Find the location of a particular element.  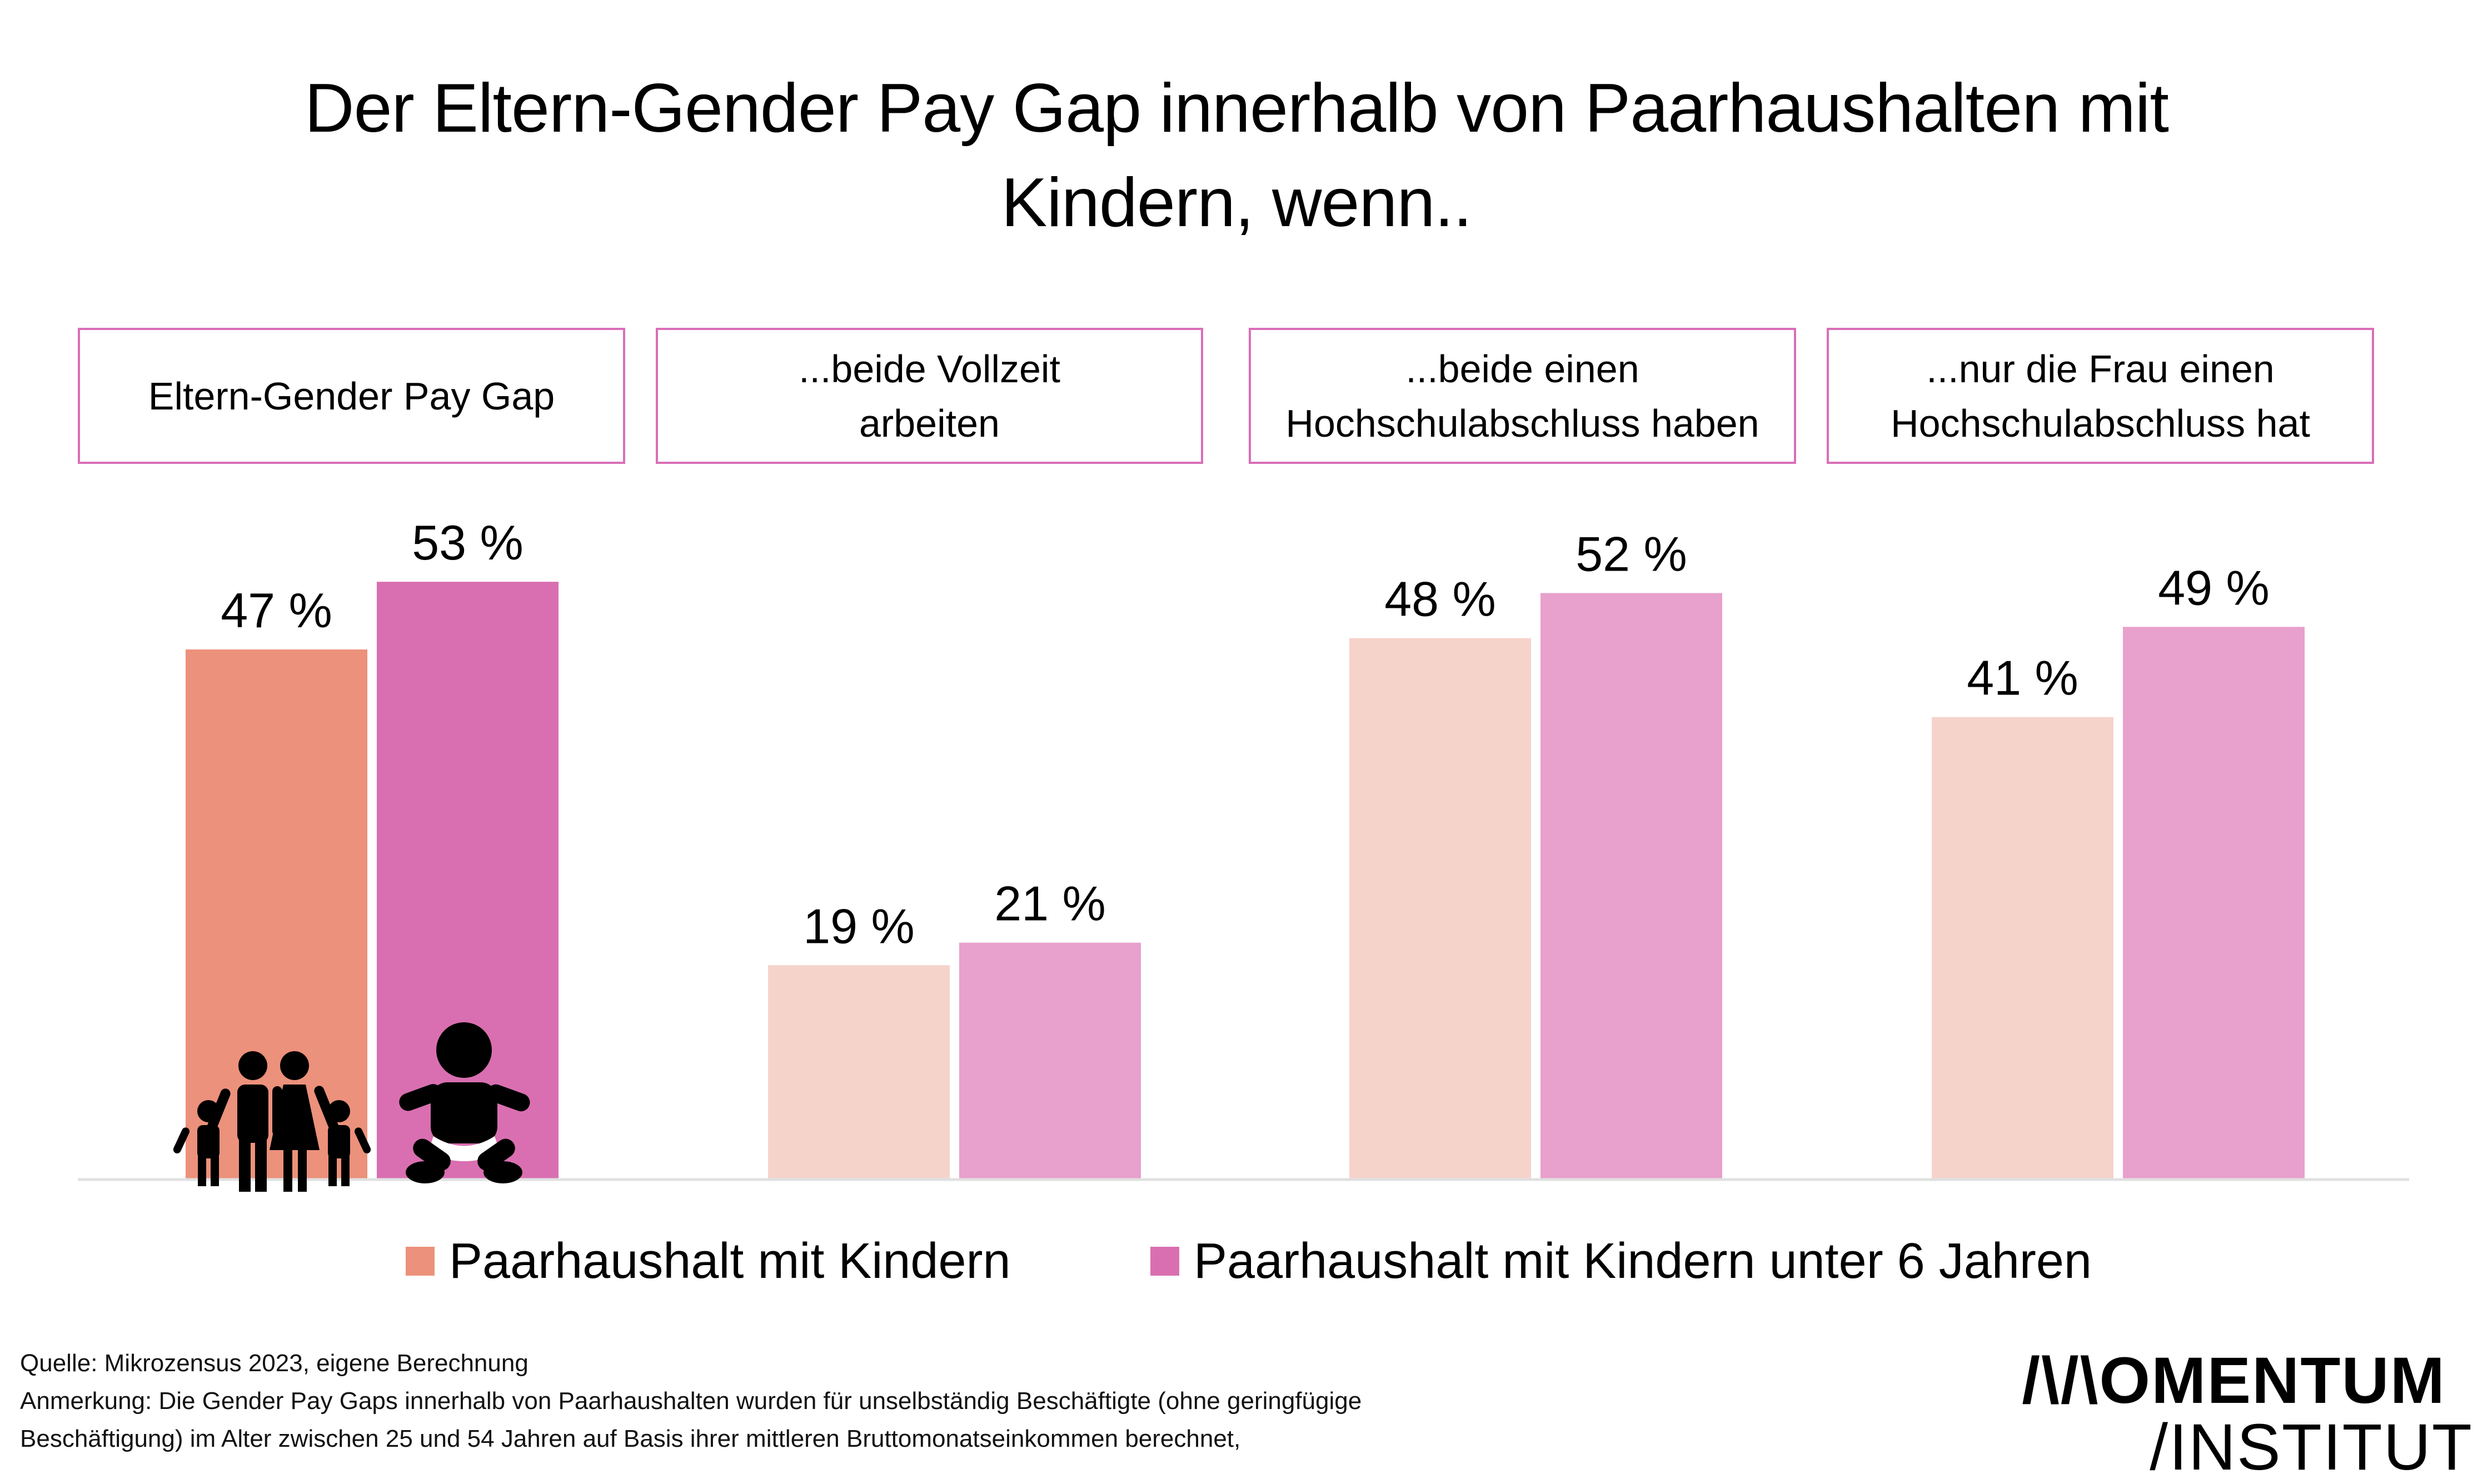

value-label-series2-cat1: 53 % is located at coordinates (467, 542).